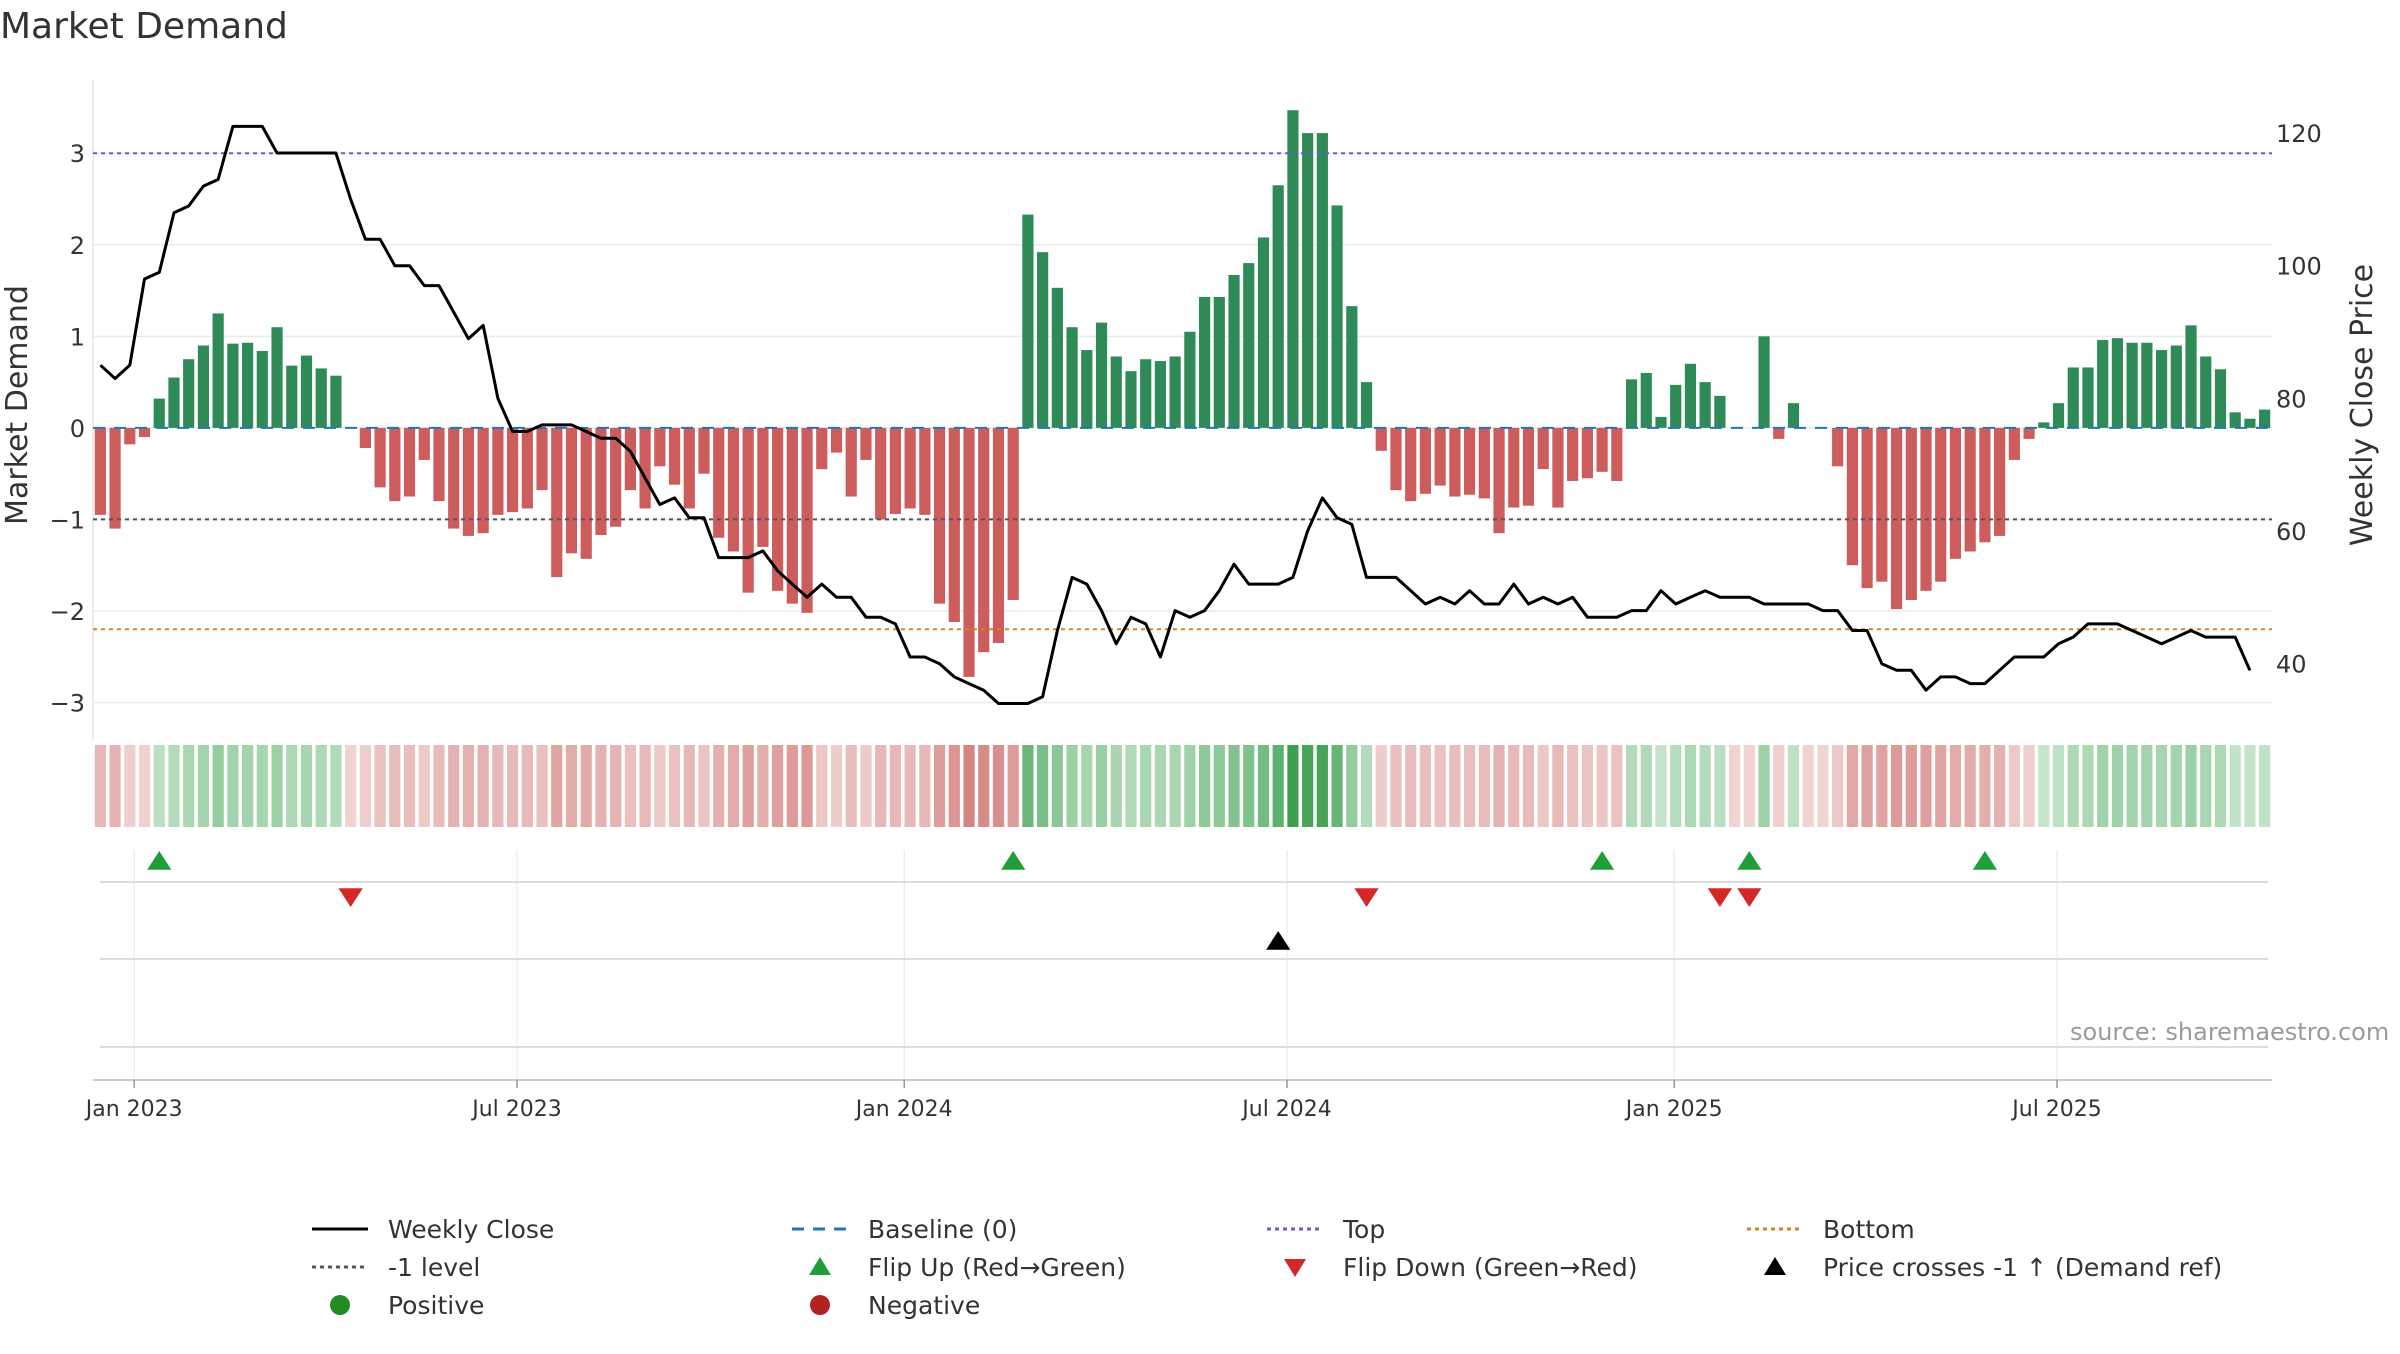 The image size is (2400, 1354). What do you see at coordinates (2299, 267) in the screenshot?
I see `y-right-tick-label: 100` at bounding box center [2299, 267].